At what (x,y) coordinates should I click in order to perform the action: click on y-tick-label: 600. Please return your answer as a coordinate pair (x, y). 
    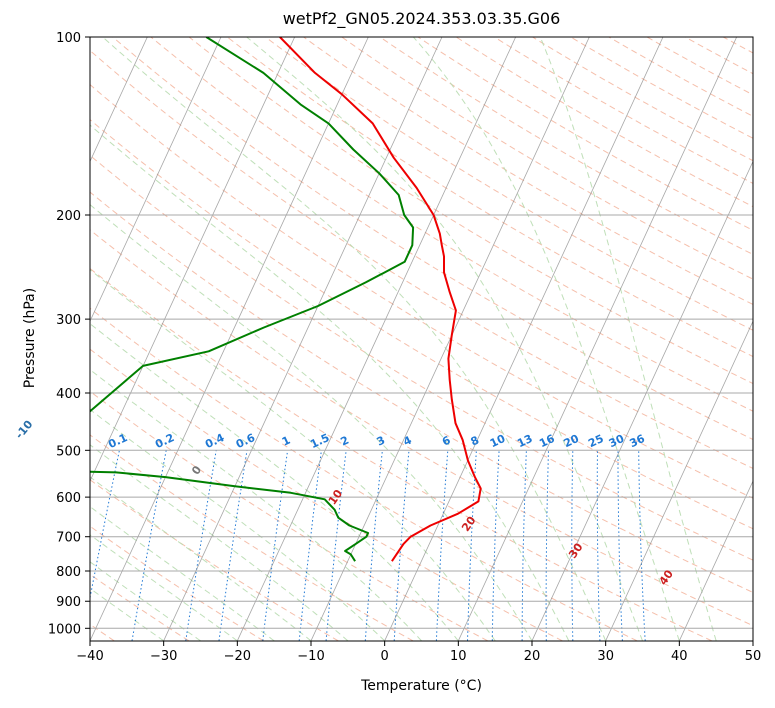
    Looking at the image, I should click on (68, 498).